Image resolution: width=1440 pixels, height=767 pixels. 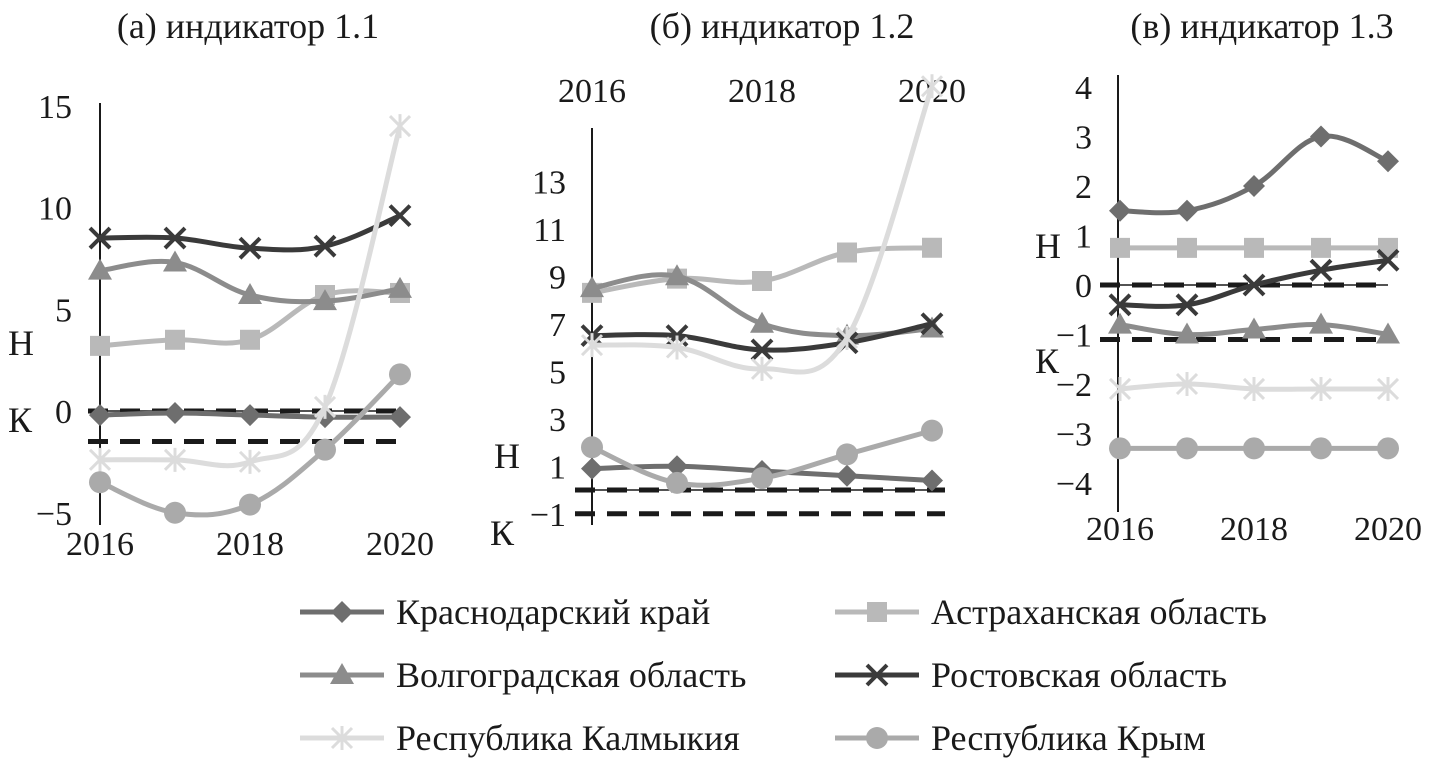 I want to click on panel-c-y-tick-label: −2, so click(x=1074, y=385).